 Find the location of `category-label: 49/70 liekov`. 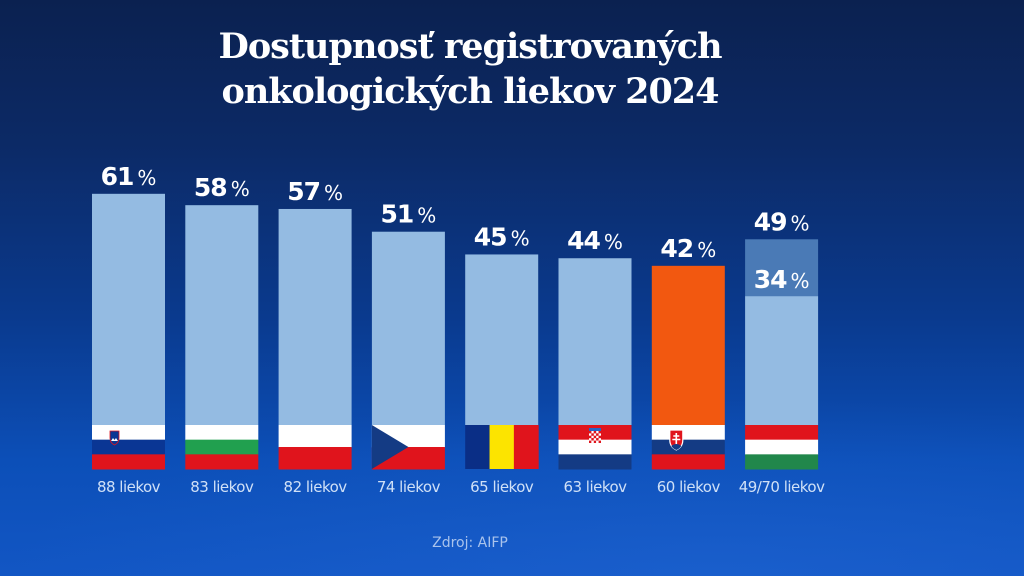

category-label: 49/70 liekov is located at coordinates (782, 487).